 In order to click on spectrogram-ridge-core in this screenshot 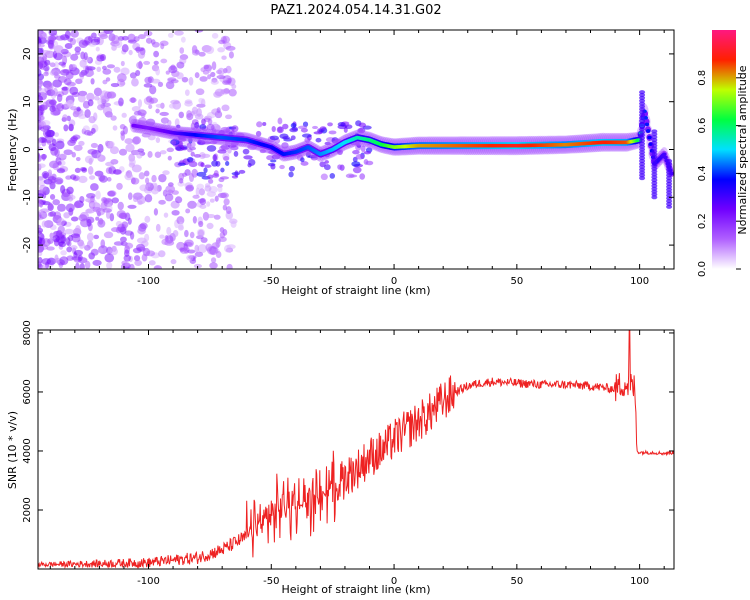, I will do `click(647, 124)`.